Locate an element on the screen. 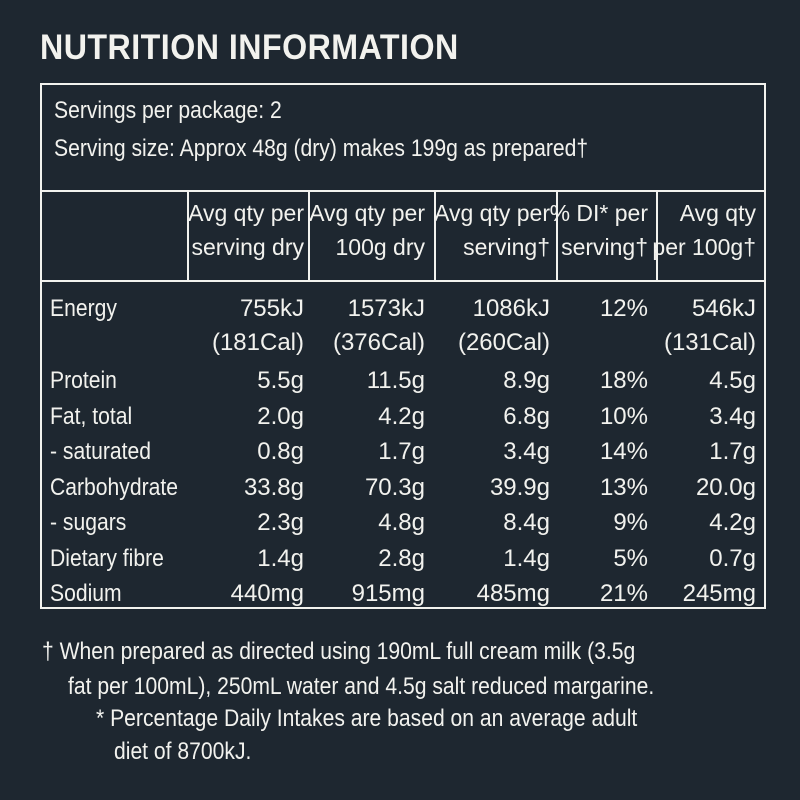 The width and height of the screenshot is (800, 800). row-label-energy: Energy is located at coordinates (83, 308).